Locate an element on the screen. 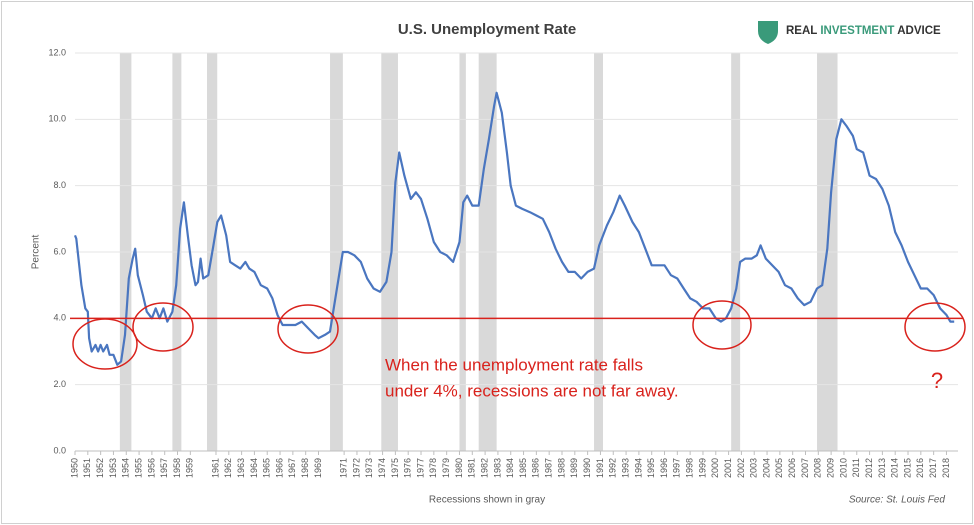 This screenshot has height=525, width=974. x-tick-label: 1967 is located at coordinates (292, 468).